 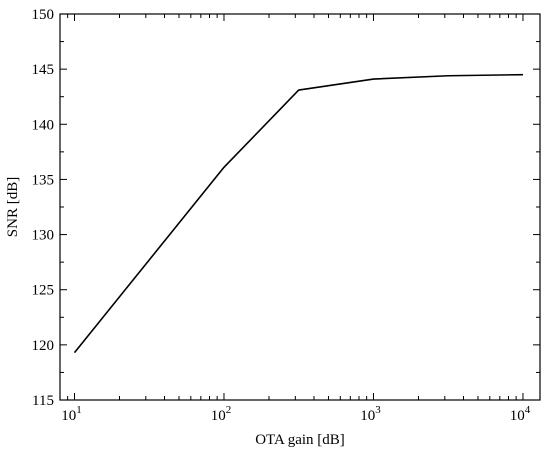 What do you see at coordinates (43, 236) in the screenshot?
I see `y-tick-label: 130` at bounding box center [43, 236].